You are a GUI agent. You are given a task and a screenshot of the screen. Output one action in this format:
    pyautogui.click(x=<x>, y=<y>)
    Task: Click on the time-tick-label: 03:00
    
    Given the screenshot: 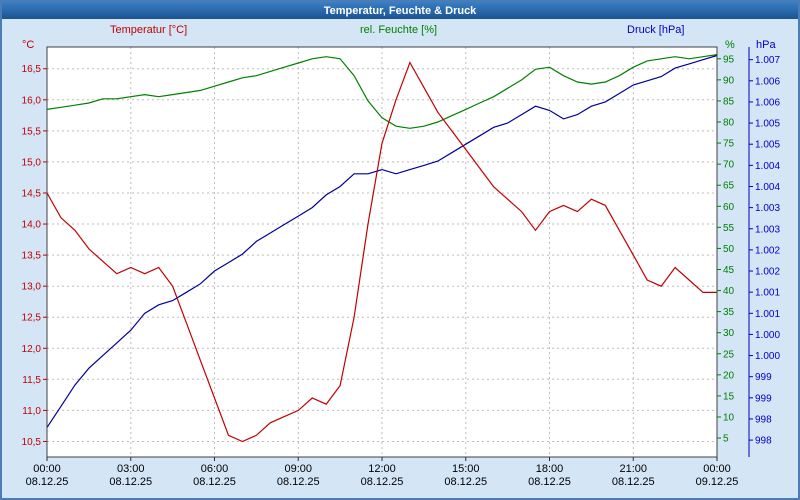 What is the action you would take?
    pyautogui.click(x=131, y=469)
    